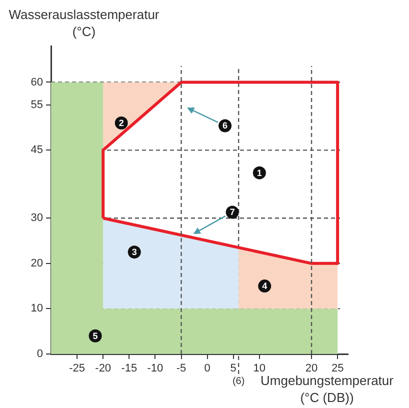  Describe the element at coordinates (259, 368) in the screenshot. I see `x-tick-label: 10` at that location.